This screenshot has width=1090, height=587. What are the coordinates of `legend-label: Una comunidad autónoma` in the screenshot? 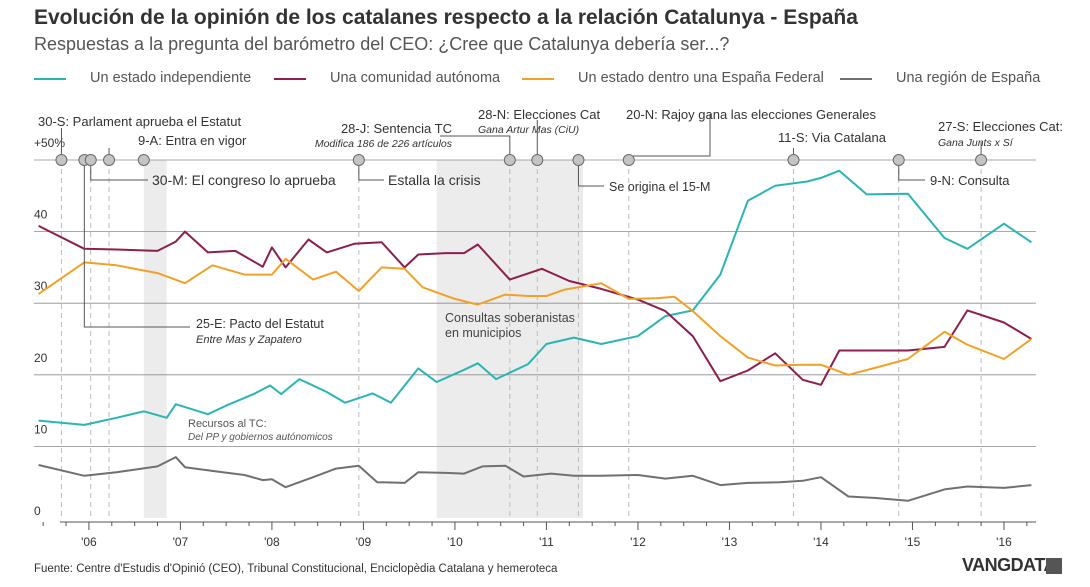 It's located at (415, 78).